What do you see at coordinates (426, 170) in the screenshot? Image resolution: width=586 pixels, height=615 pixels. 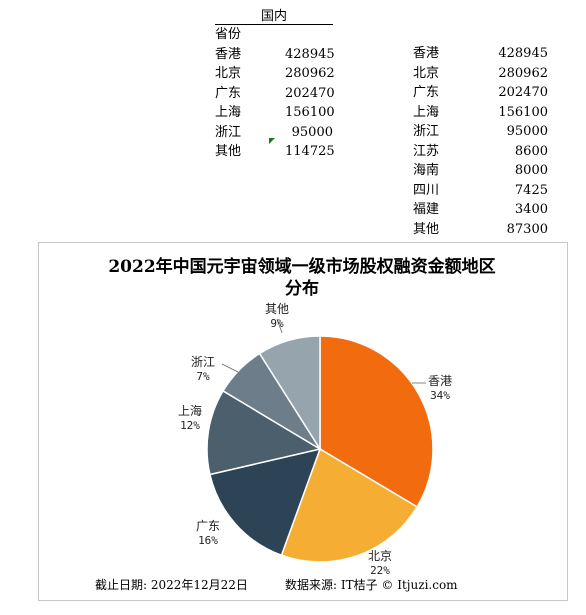 I see `right-table-region-cell: 海南` at bounding box center [426, 170].